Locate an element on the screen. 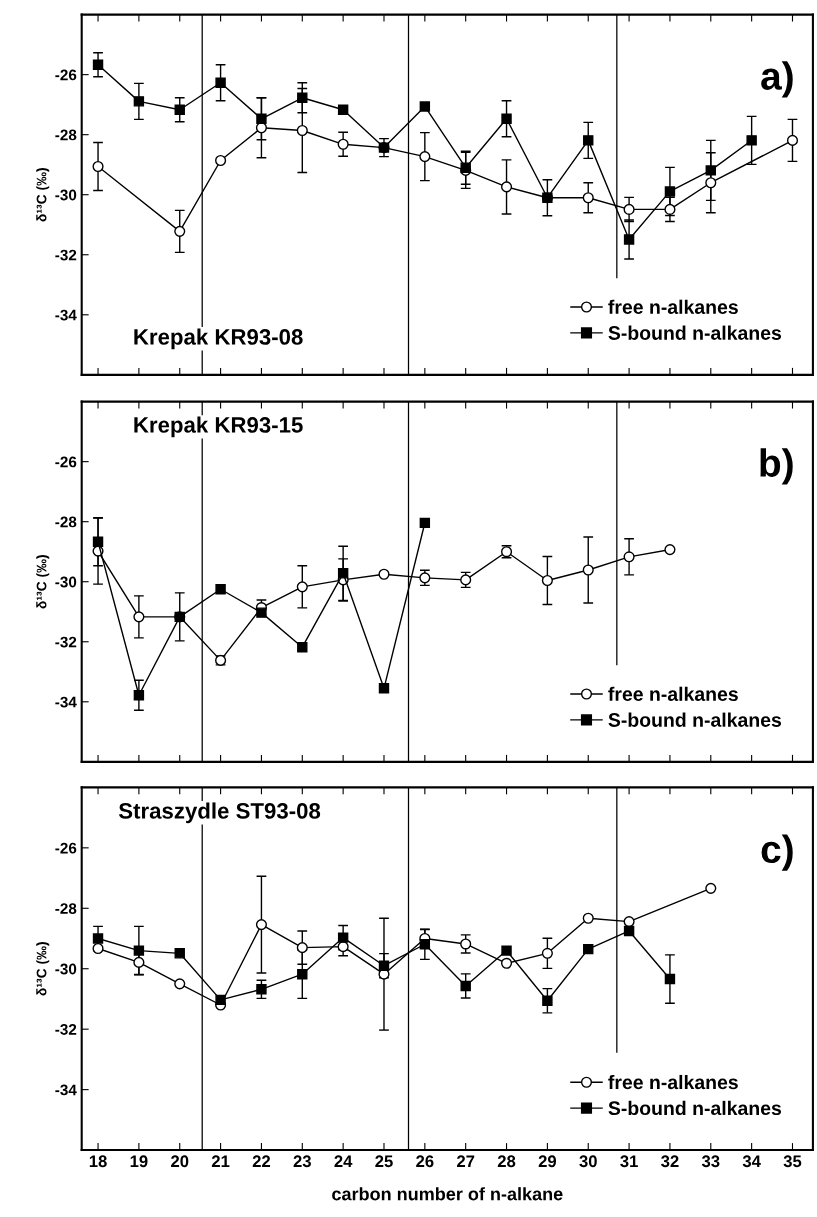  x-tick-label: 27 is located at coordinates (466, 1161).